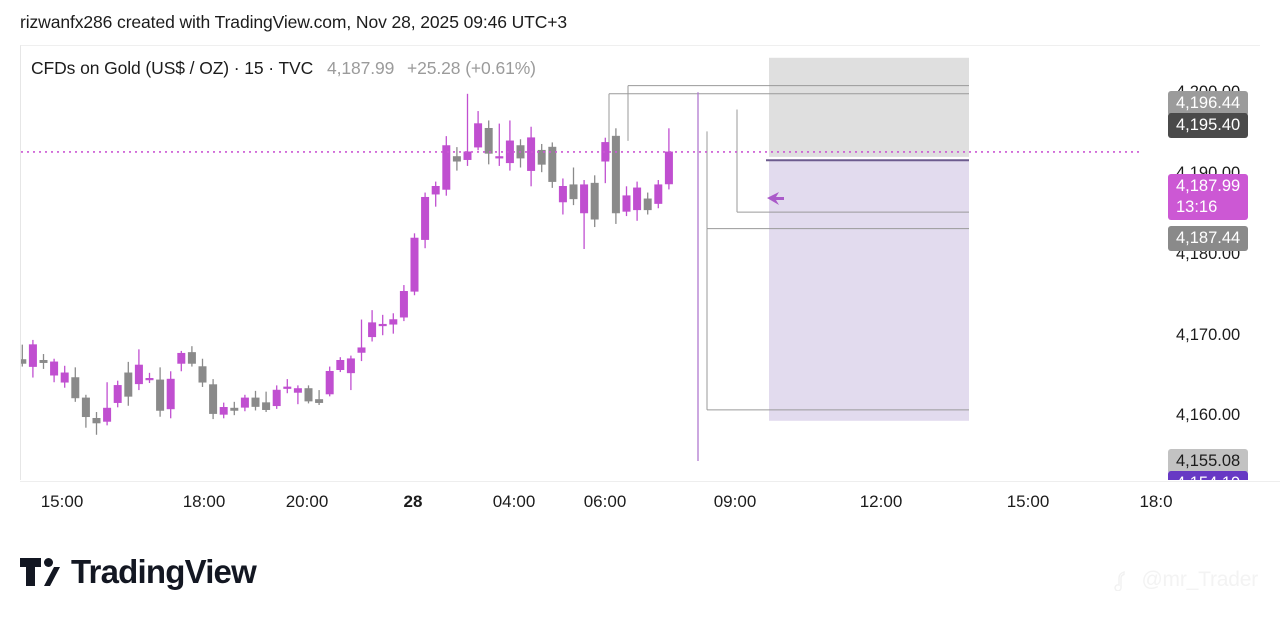 The image size is (1280, 626). Describe the element at coordinates (775, 198) in the screenshot. I see `entry-arrow-icon` at that location.